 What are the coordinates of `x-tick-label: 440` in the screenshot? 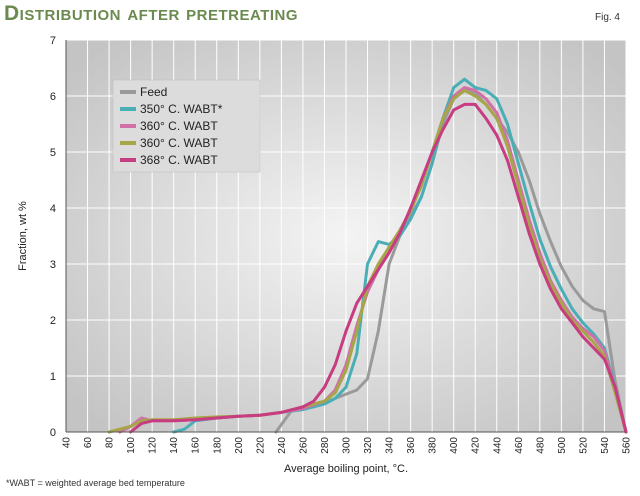 It's located at (497, 445).